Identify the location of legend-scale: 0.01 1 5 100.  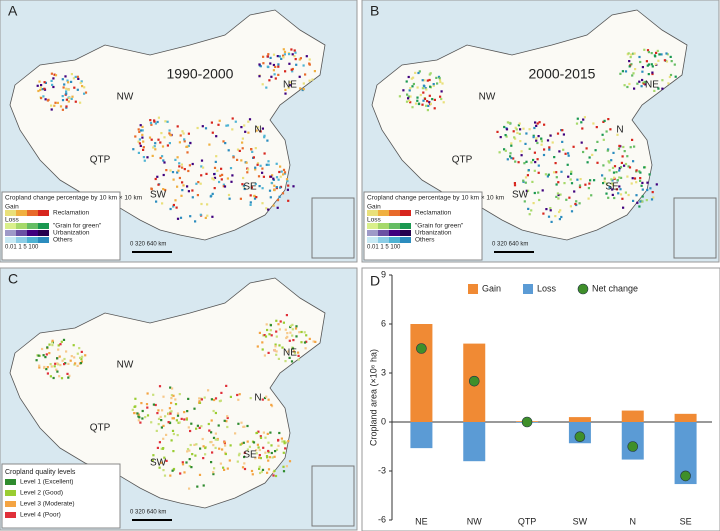
(384, 248).